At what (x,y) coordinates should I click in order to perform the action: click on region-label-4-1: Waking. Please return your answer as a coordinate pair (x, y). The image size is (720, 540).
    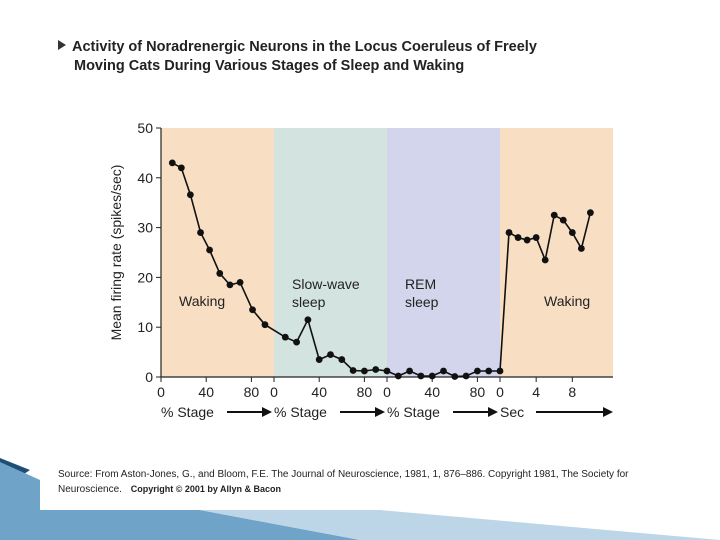
    Looking at the image, I should click on (567, 301).